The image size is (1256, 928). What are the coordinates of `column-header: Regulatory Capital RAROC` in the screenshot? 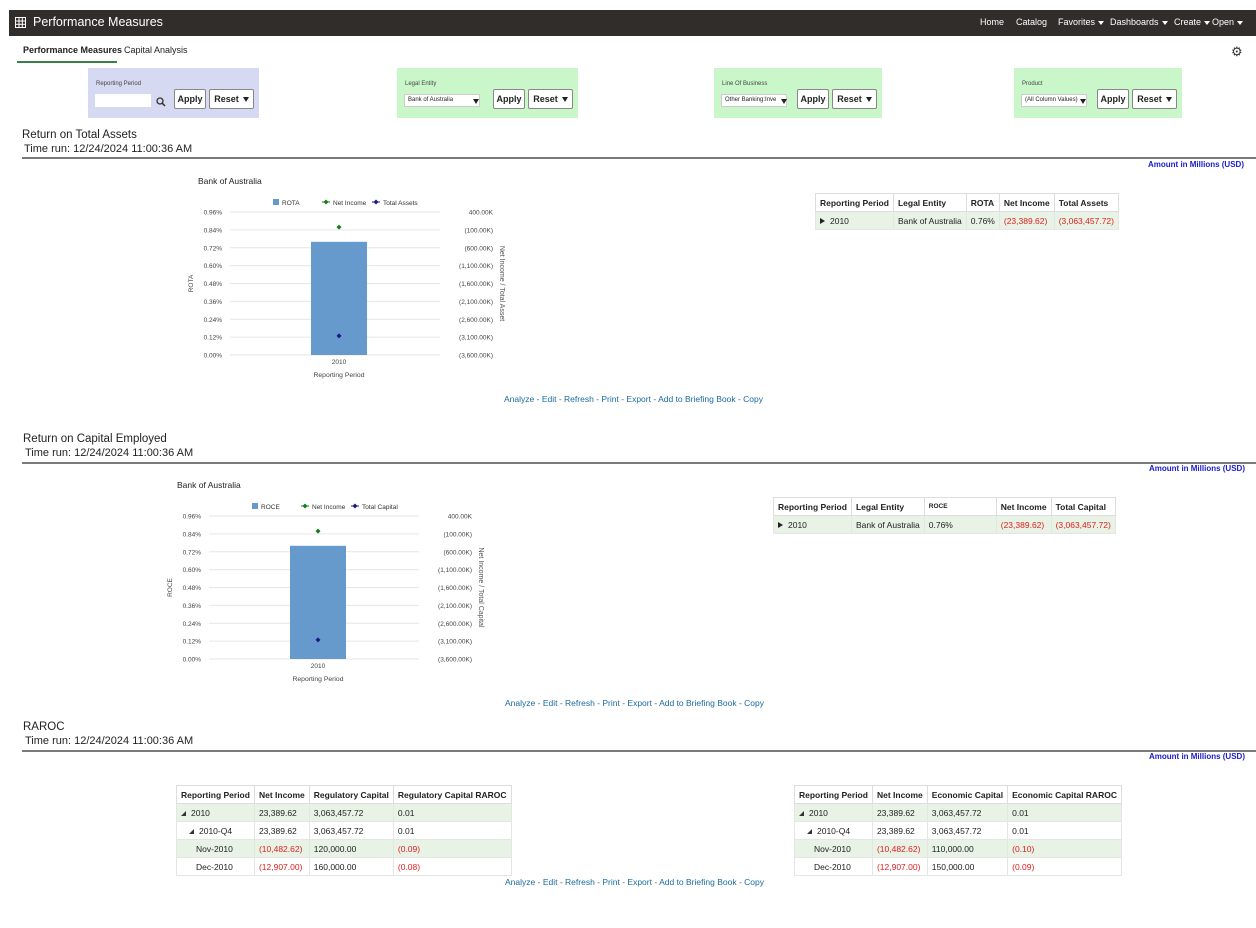 It's located at (452, 794).